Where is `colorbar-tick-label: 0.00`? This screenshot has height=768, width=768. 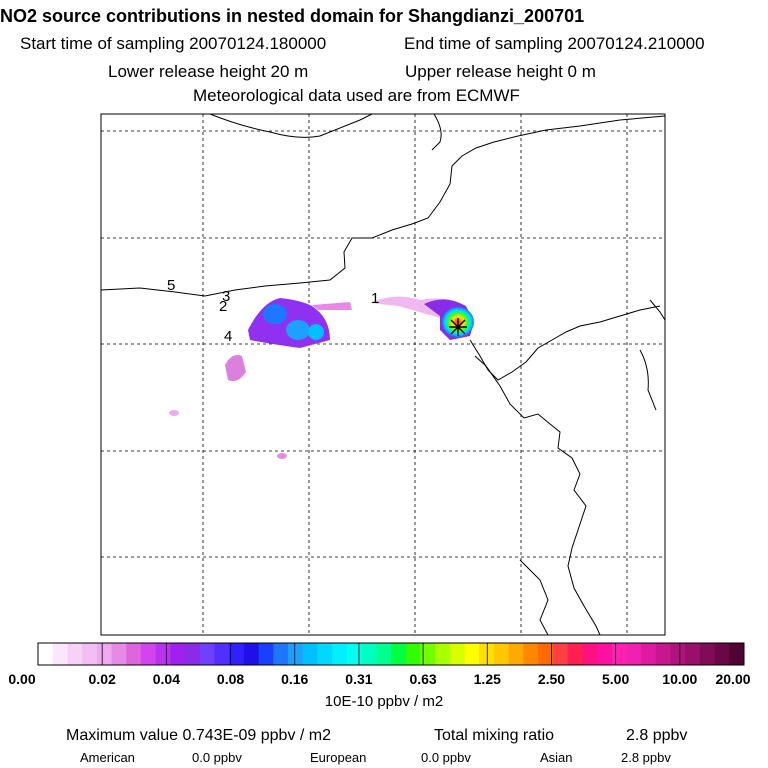
colorbar-tick-label: 0.00 is located at coordinates (22, 679).